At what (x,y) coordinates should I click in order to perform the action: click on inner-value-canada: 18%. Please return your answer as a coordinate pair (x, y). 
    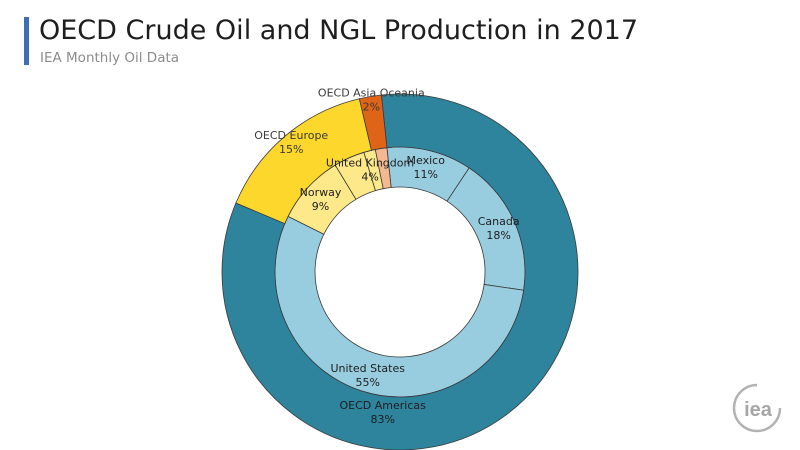
    Looking at the image, I should click on (498, 235).